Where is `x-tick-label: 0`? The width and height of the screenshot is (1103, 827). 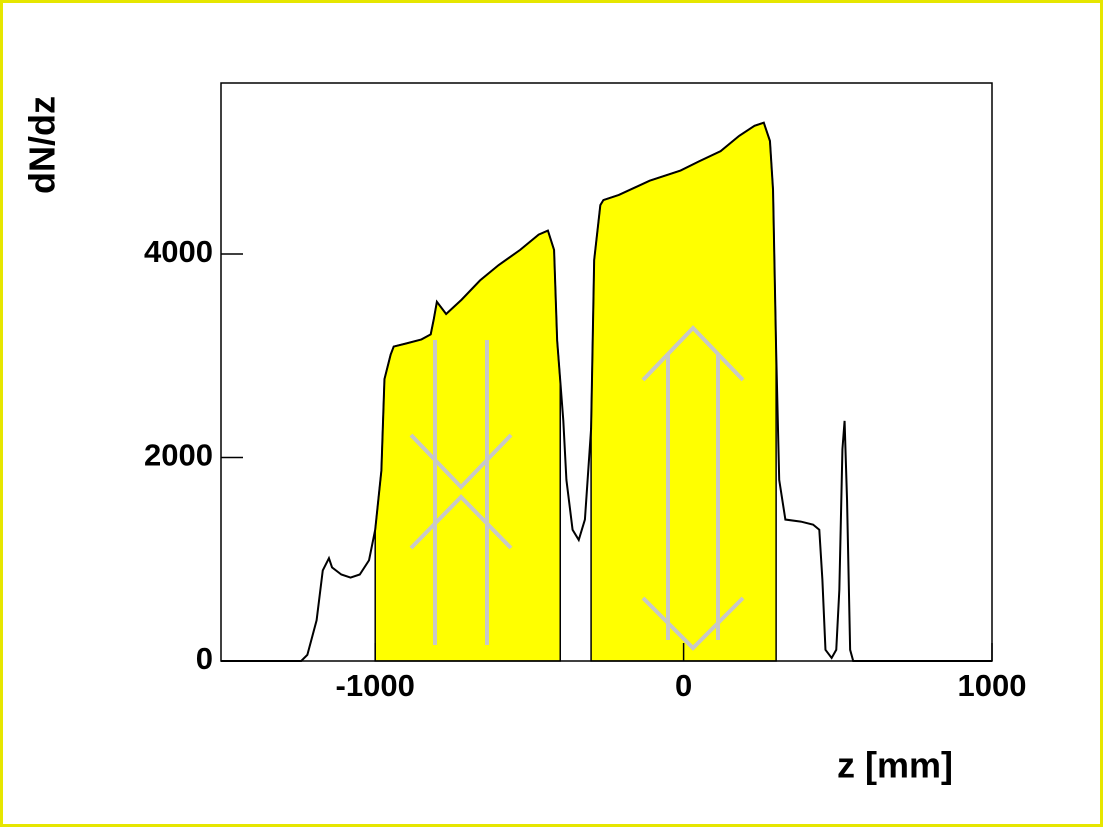 x-tick-label: 0 is located at coordinates (683, 685).